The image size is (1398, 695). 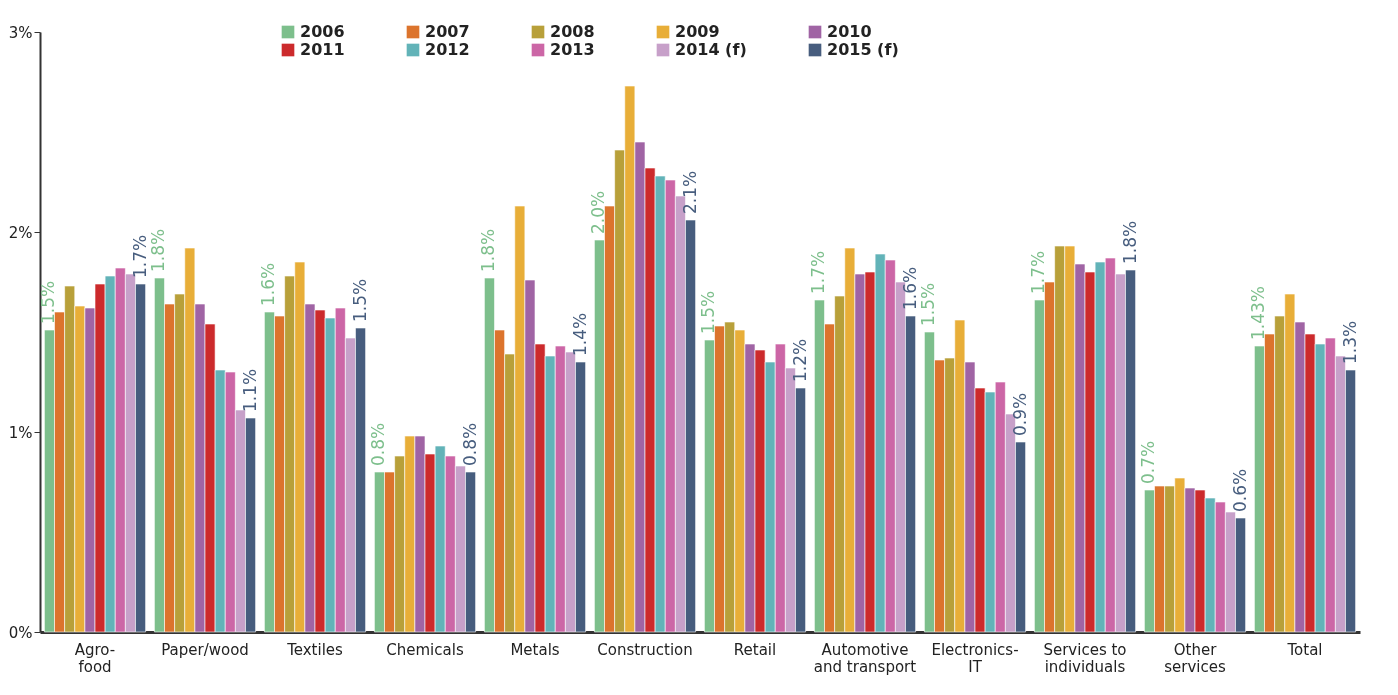 I want to click on y-tick-label: 2%, so click(x=20, y=232).